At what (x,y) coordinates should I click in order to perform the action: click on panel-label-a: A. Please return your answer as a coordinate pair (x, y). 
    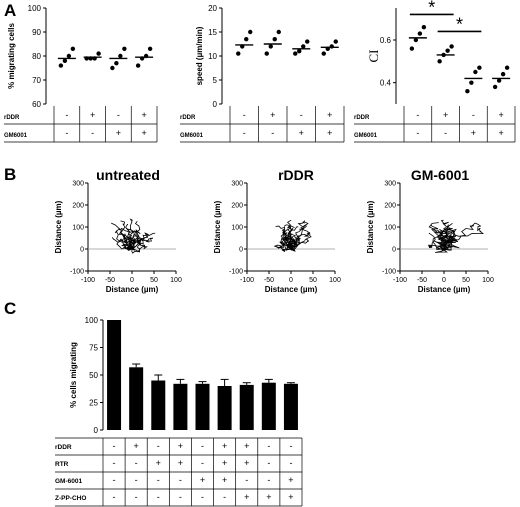
    Looking at the image, I should click on (10, 10).